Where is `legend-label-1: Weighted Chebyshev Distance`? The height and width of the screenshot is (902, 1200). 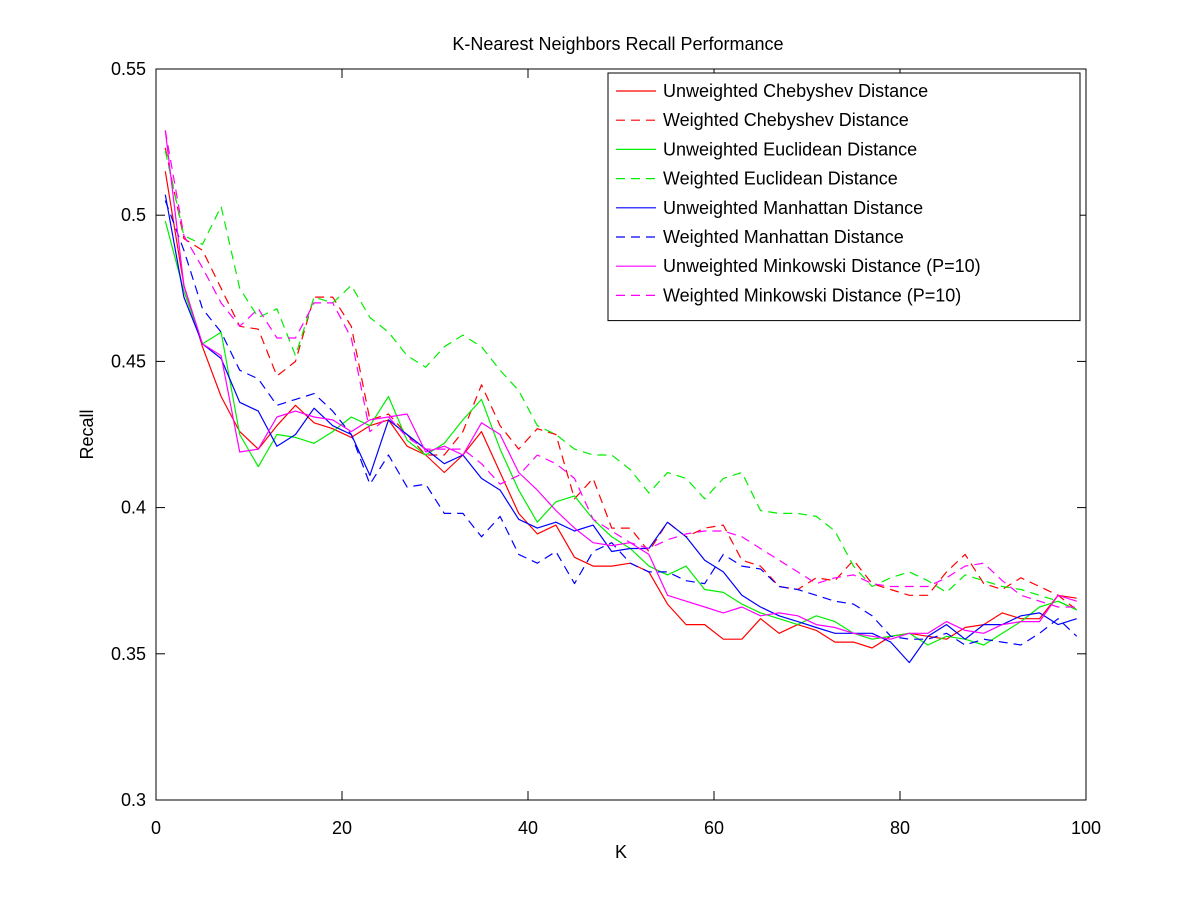 legend-label-1: Weighted Chebyshev Distance is located at coordinates (786, 120).